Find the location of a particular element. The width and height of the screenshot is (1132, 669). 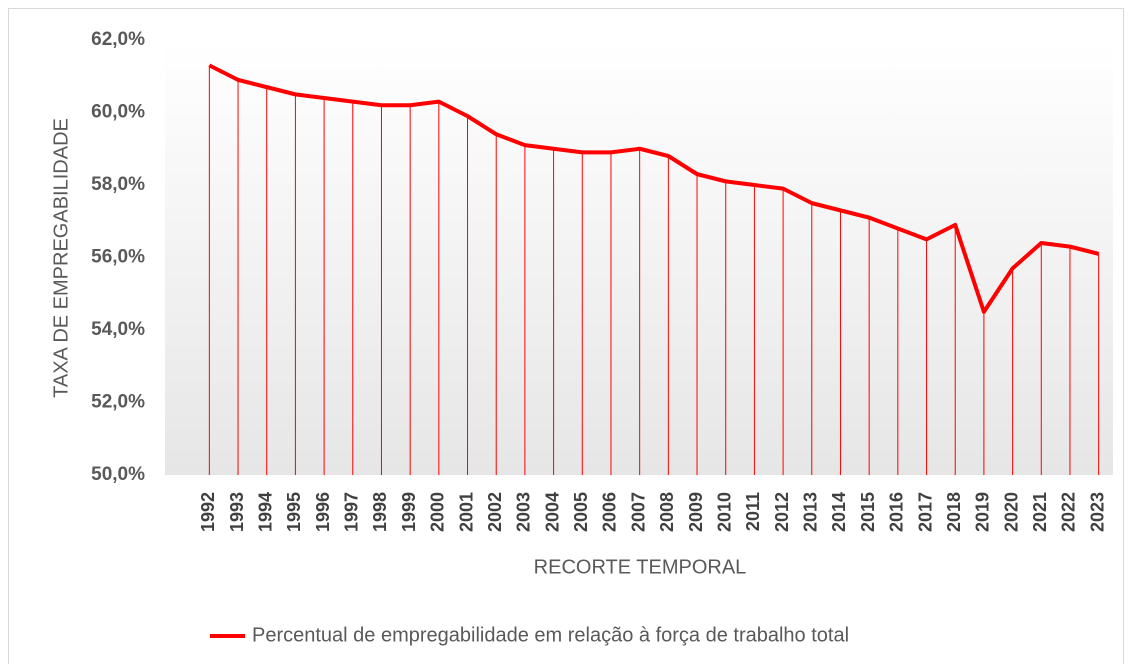

x-tick-label: 2008 is located at coordinates (667, 512).